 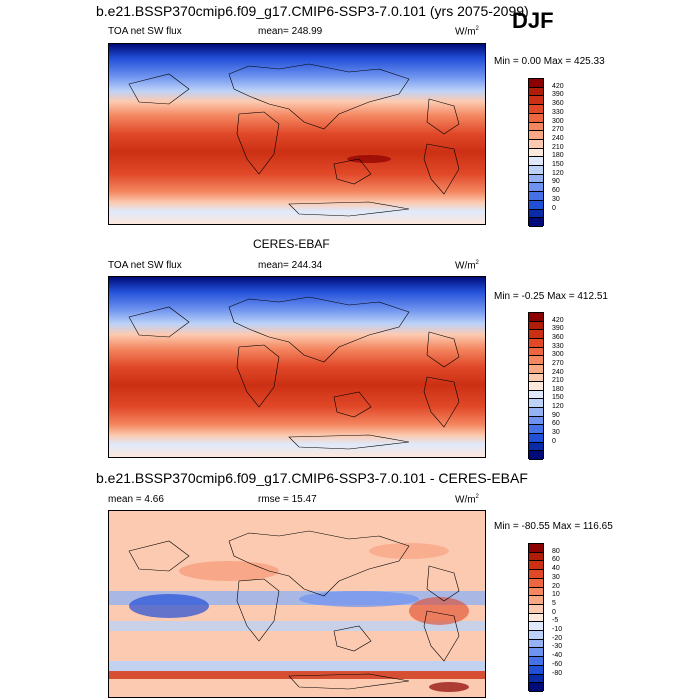 I want to click on panel1-variable-label: TOA net SW flux, so click(x=145, y=31).